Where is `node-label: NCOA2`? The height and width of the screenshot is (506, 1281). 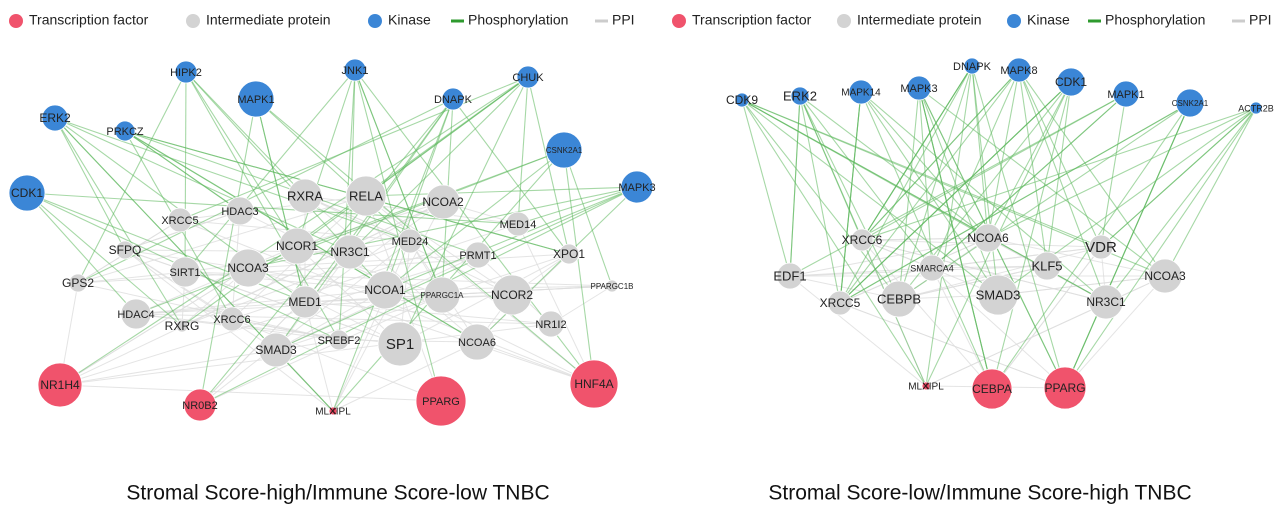 node-label: NCOA2 is located at coordinates (443, 202).